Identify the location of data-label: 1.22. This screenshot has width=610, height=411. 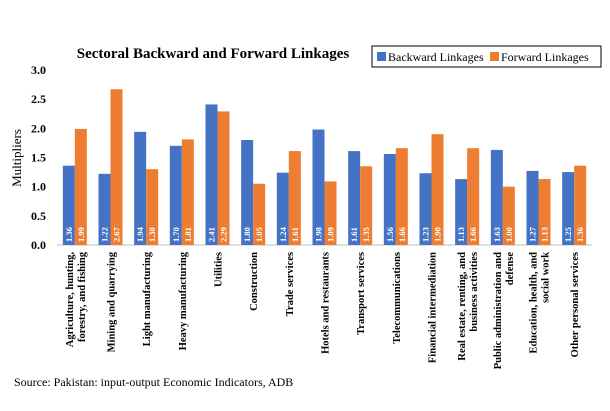
(105, 234).